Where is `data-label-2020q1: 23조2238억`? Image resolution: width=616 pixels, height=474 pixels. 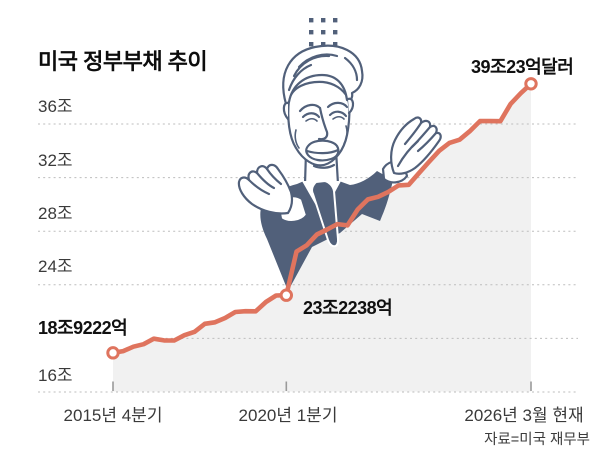
data-label-2020q1: 23조2238억 is located at coordinates (348, 308).